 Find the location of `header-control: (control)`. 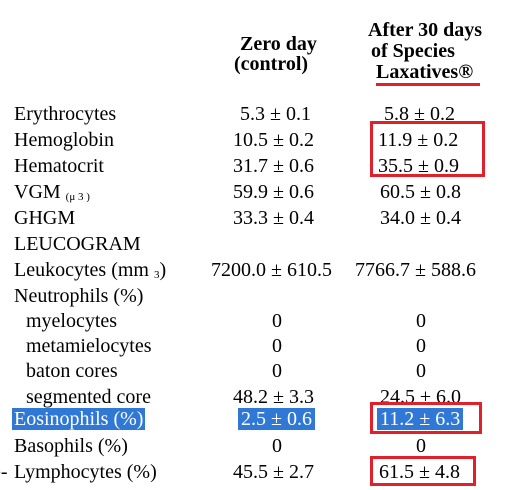

header-control: (control) is located at coordinates (271, 64).